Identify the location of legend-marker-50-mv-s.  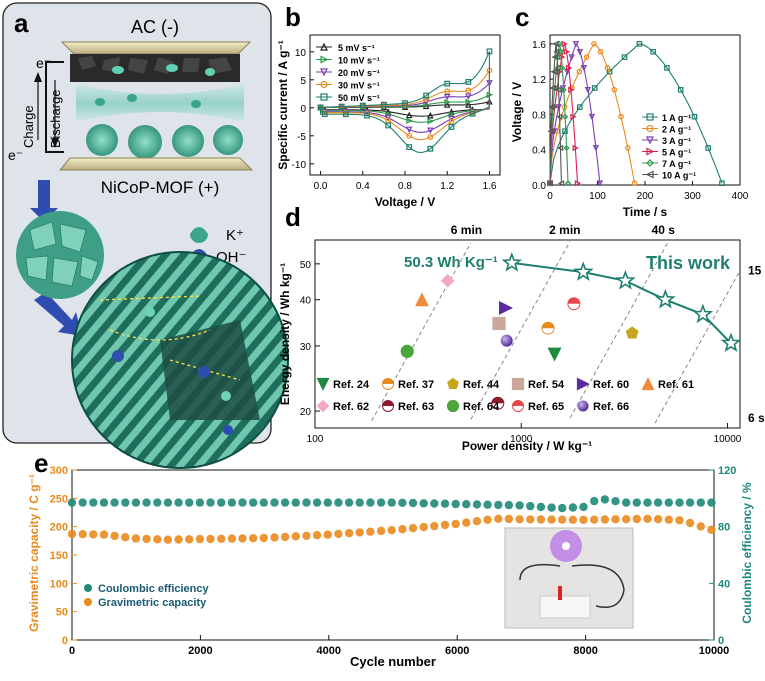
(324, 97).